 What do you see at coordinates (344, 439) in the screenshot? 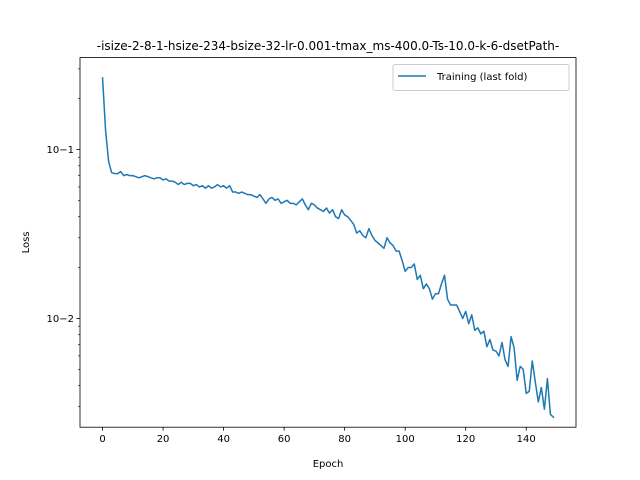
I see `x-tick-label: 80` at bounding box center [344, 439].